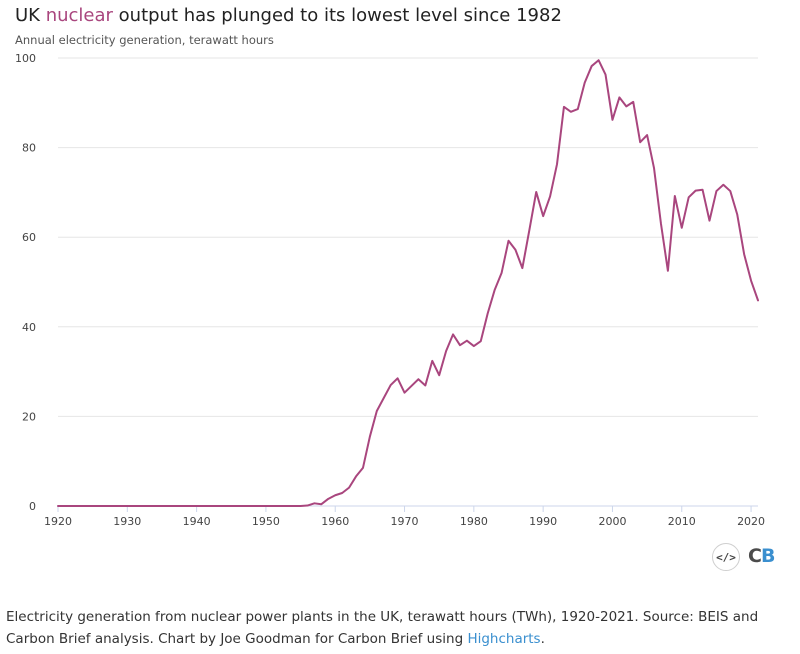  Describe the element at coordinates (58, 521) in the screenshot. I see `x-tick-label: 1920` at that location.